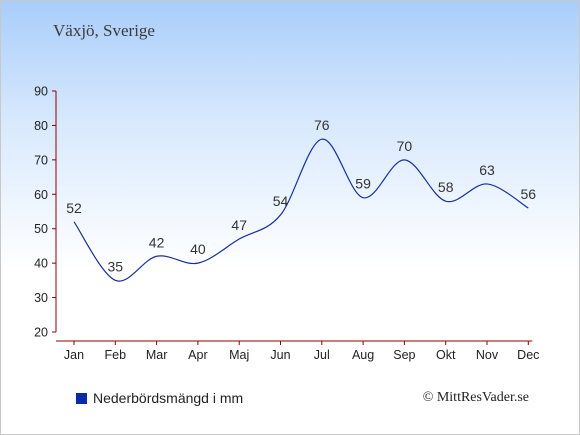 The height and width of the screenshot is (435, 580). Describe the element at coordinates (41, 298) in the screenshot. I see `y-tick-label: 30` at that location.